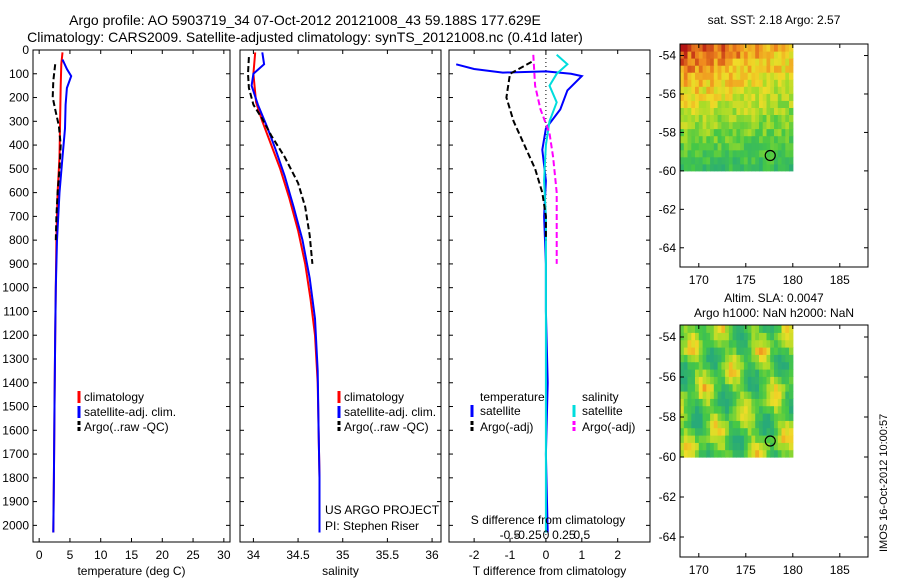 The height and width of the screenshot is (580, 900). What do you see at coordinates (528, 535) in the screenshot?
I see `x2-tick-label: -0.25` at bounding box center [528, 535].